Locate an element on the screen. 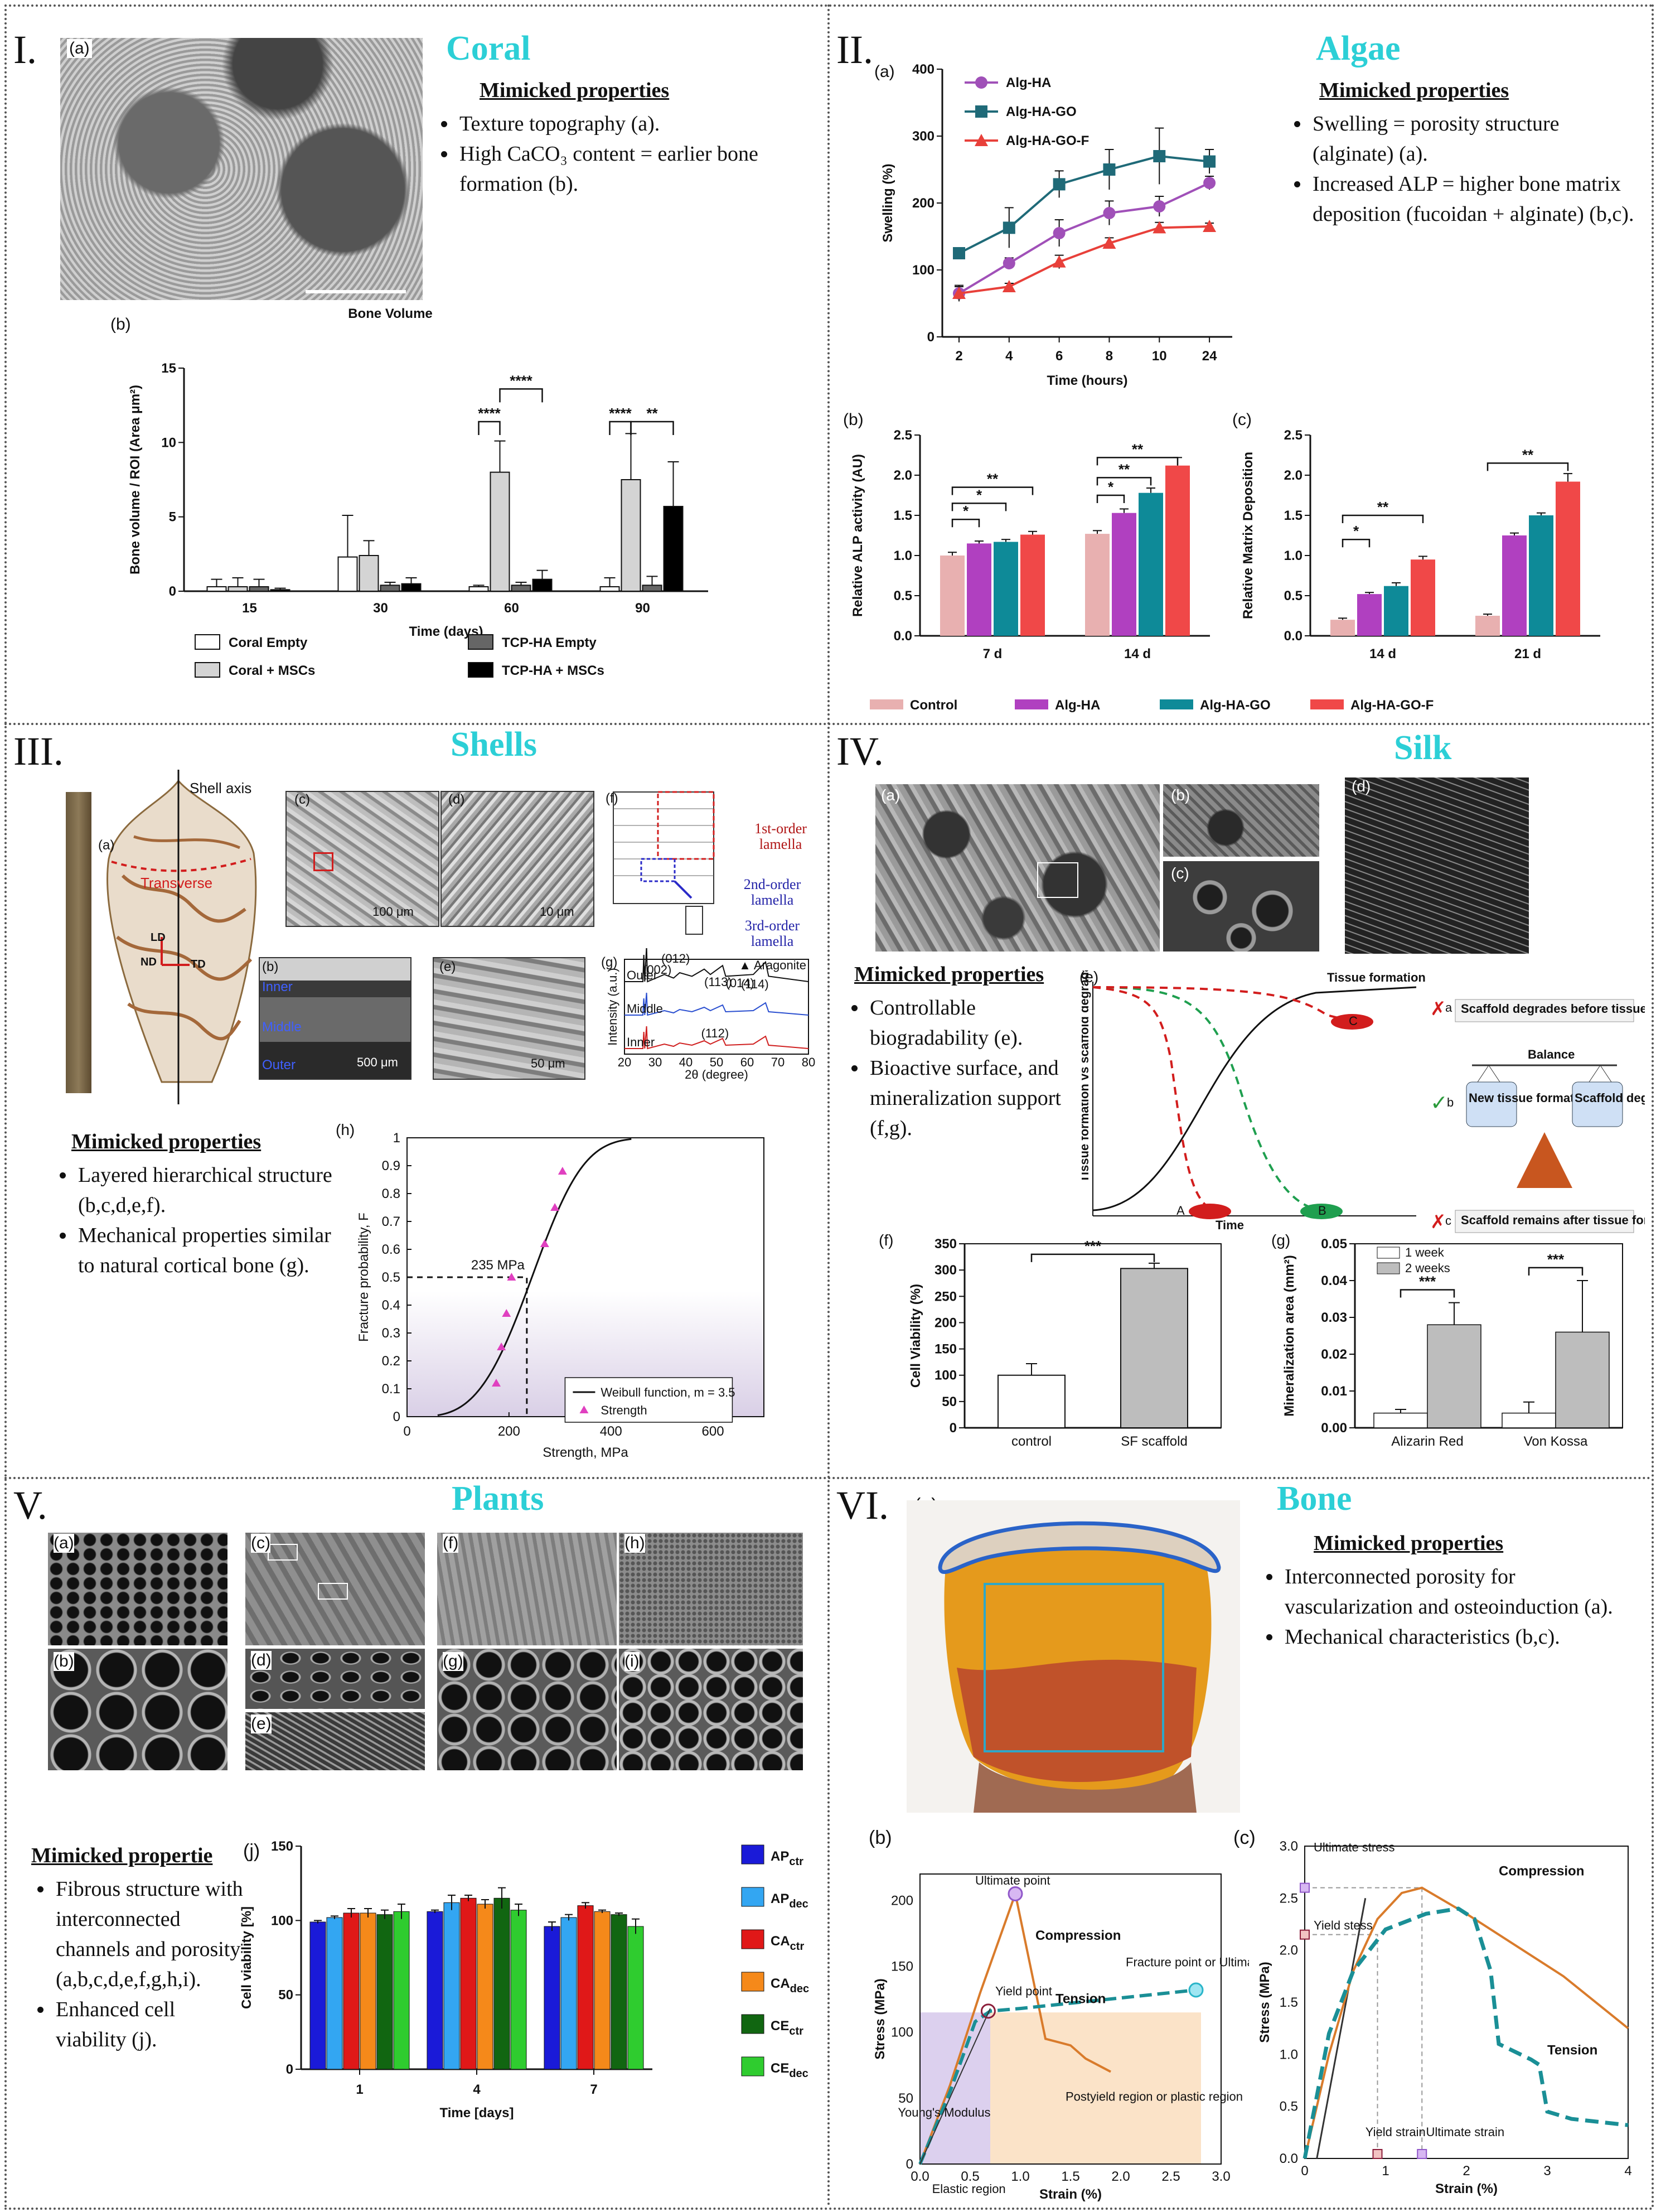  shell-sem-c is located at coordinates (362, 859).